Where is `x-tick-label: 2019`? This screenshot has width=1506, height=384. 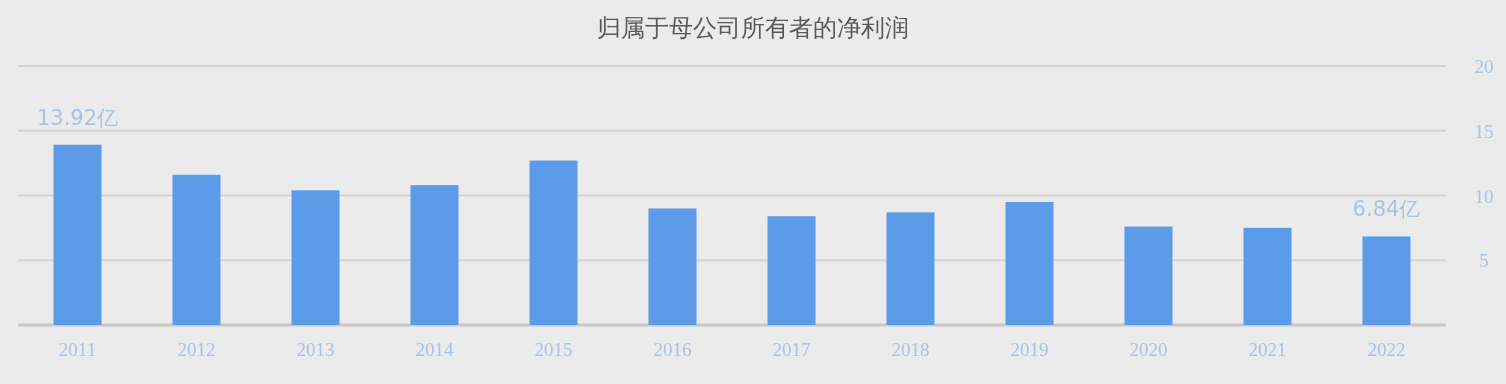 x-tick-label: 2019 is located at coordinates (1029, 349).